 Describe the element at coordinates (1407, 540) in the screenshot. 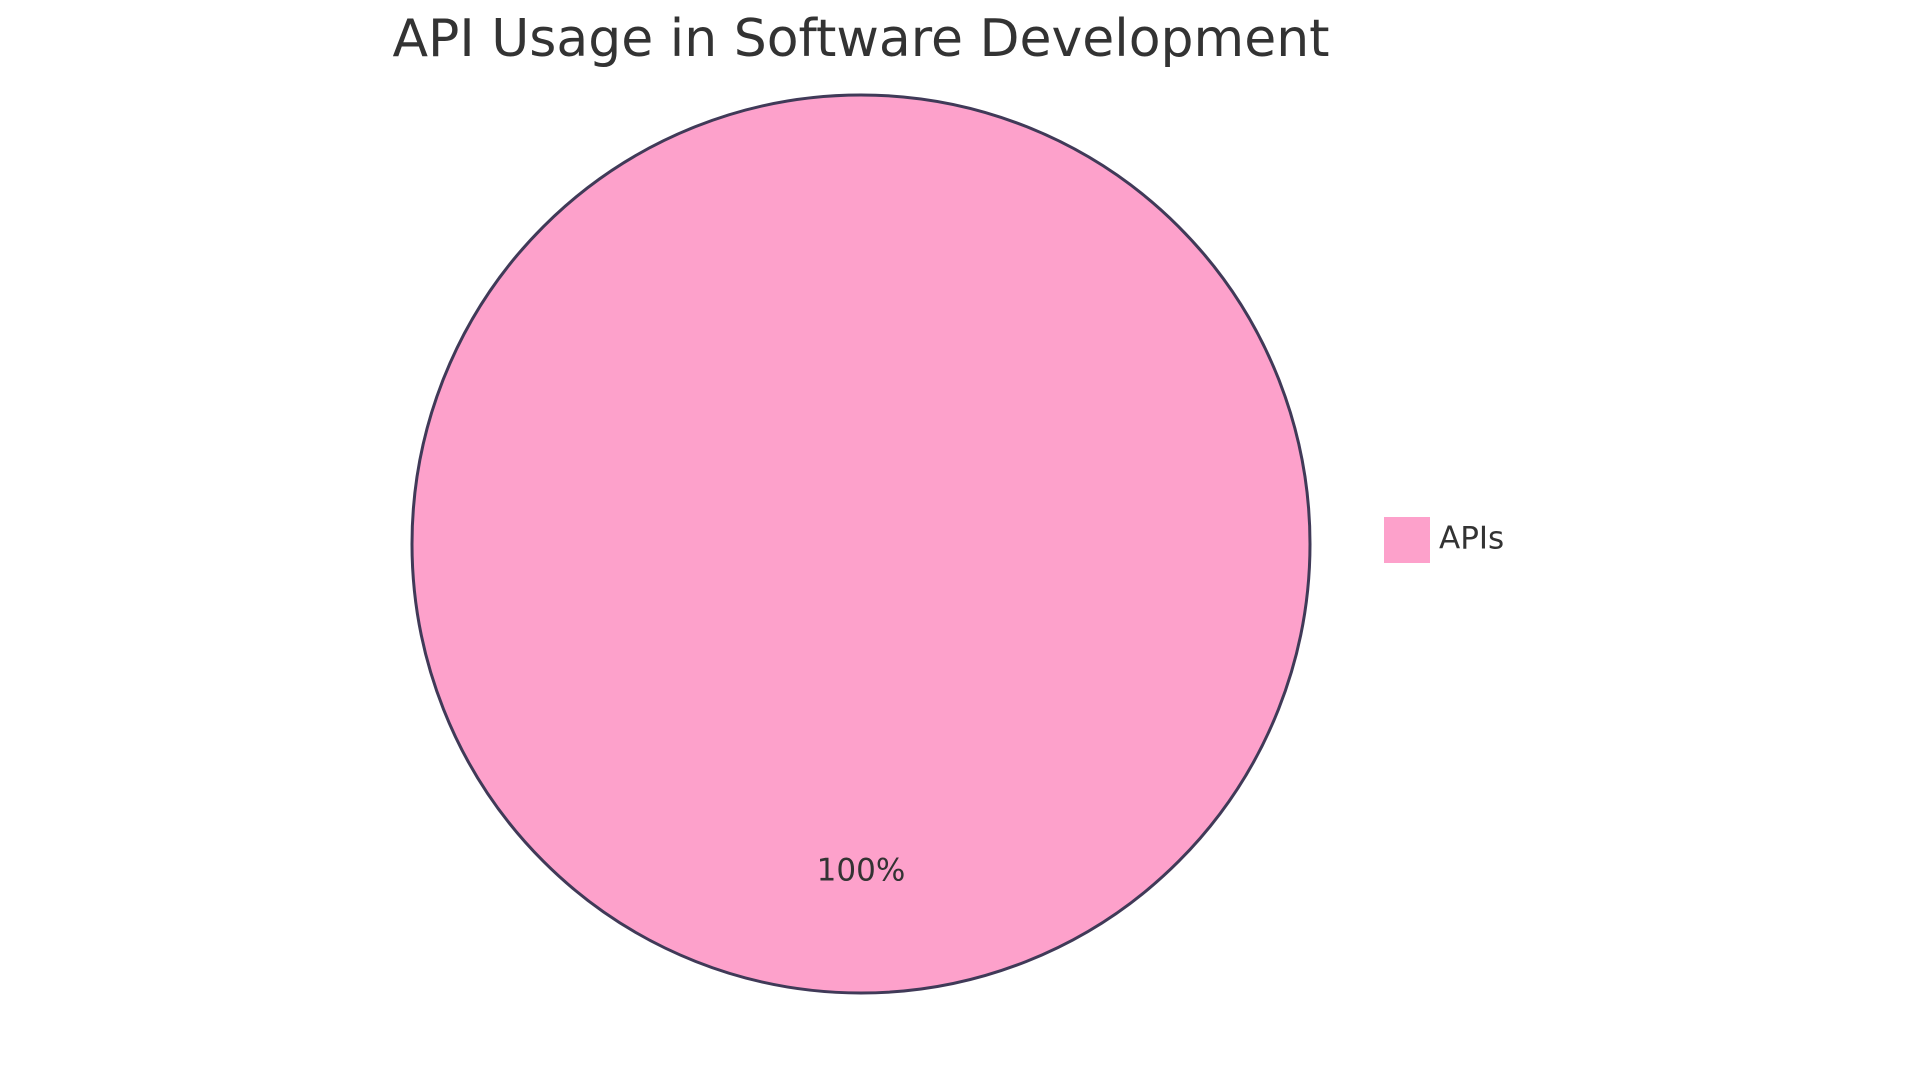

I see `legend-swatch` at that location.